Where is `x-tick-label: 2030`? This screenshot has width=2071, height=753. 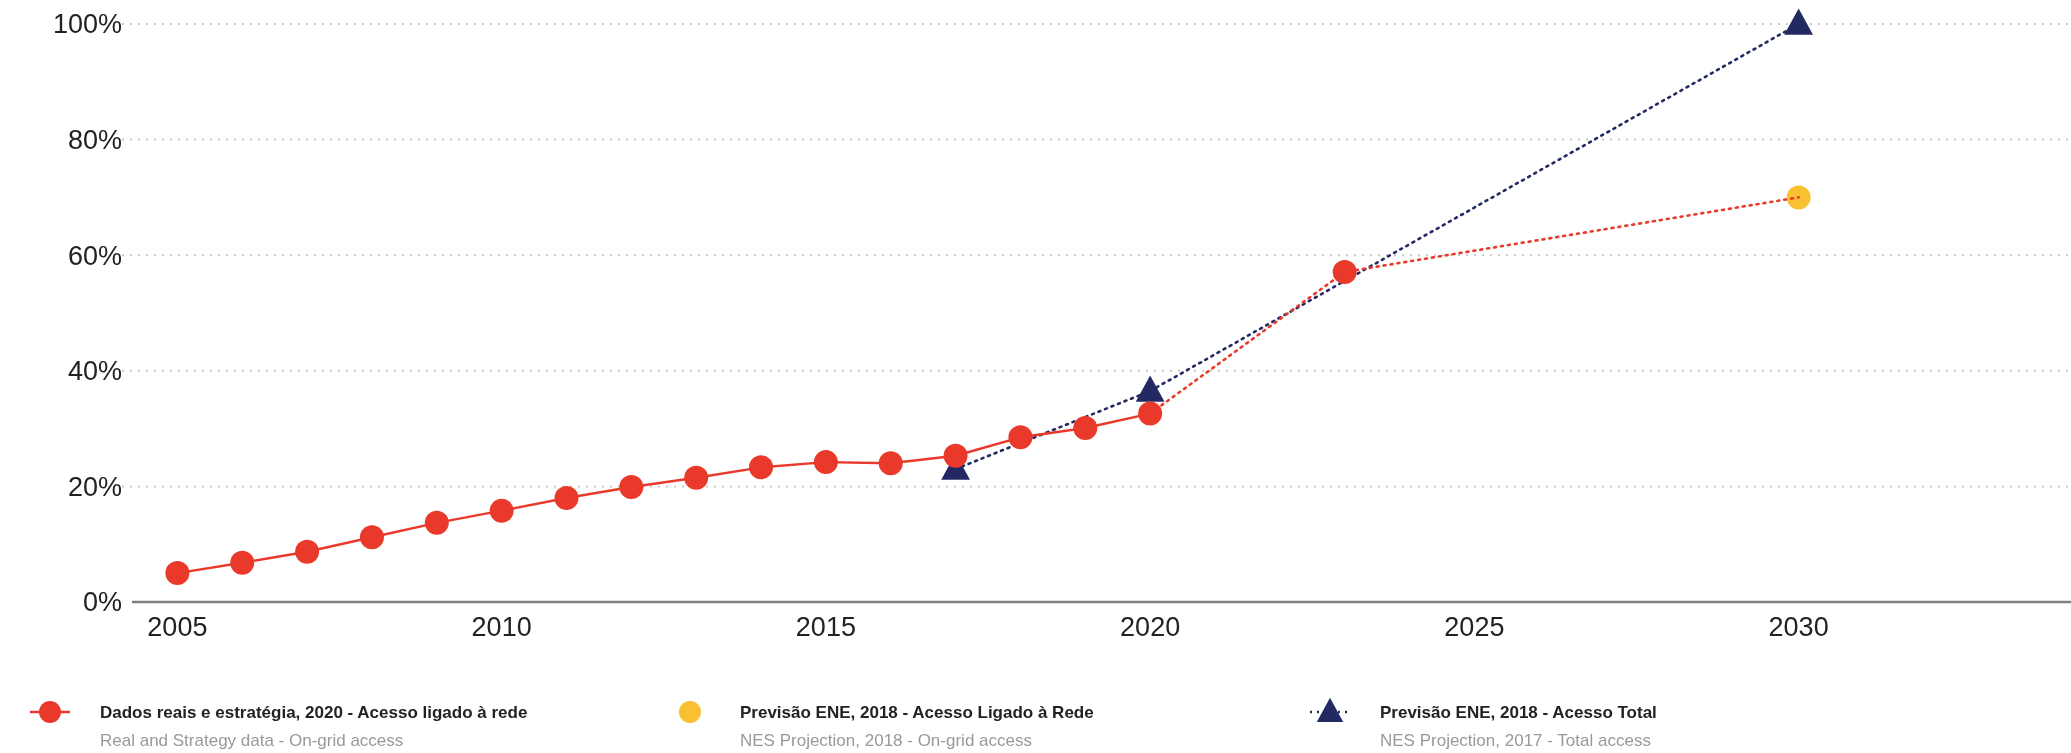 x-tick-label: 2030 is located at coordinates (1798, 627).